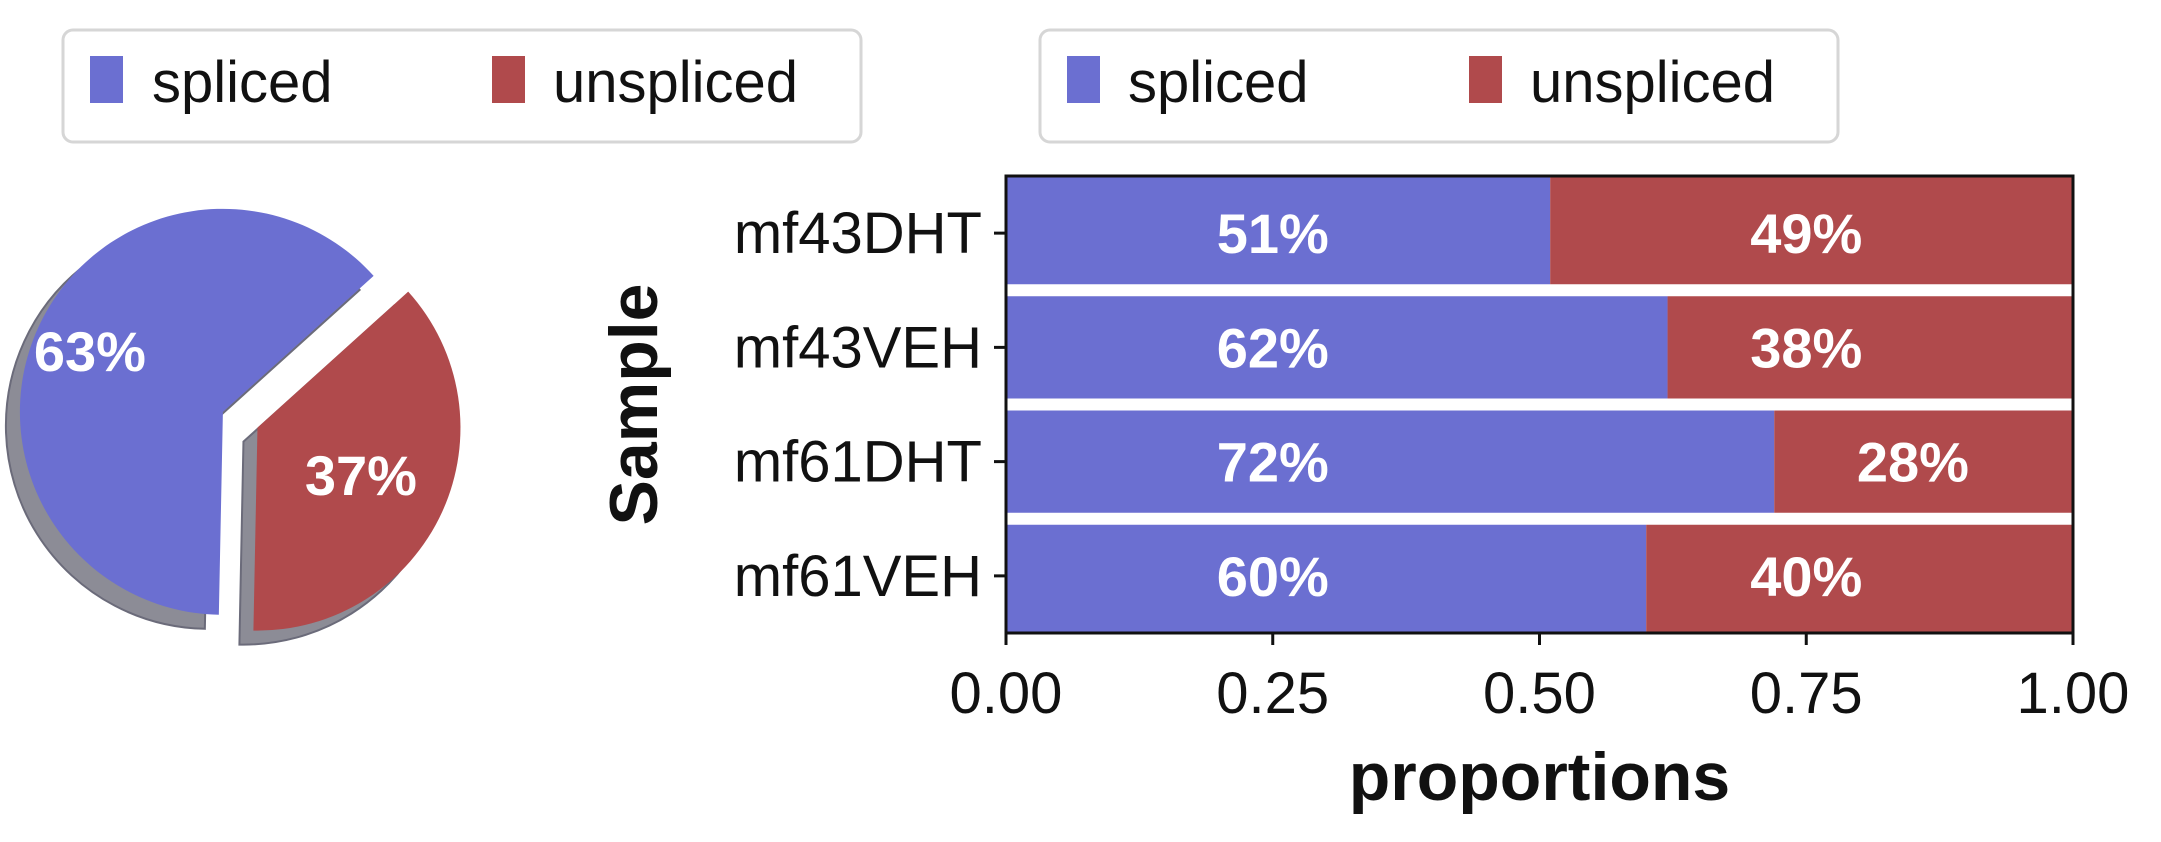  What do you see at coordinates (858, 347) in the screenshot?
I see `y-tick-label-mf43VEH: mf43VEH` at bounding box center [858, 347].